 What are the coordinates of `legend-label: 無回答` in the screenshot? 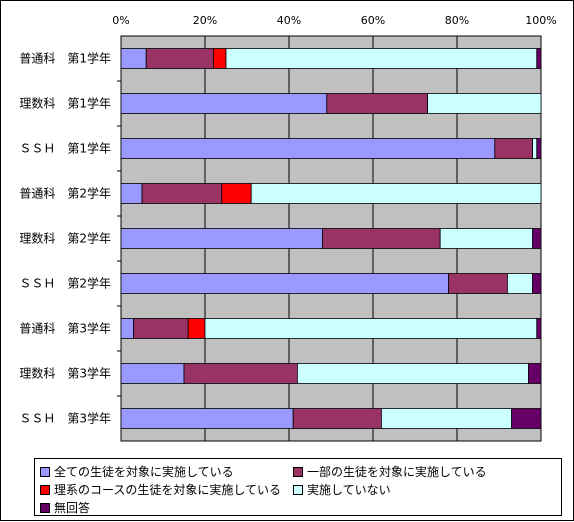 It's located at (72, 508).